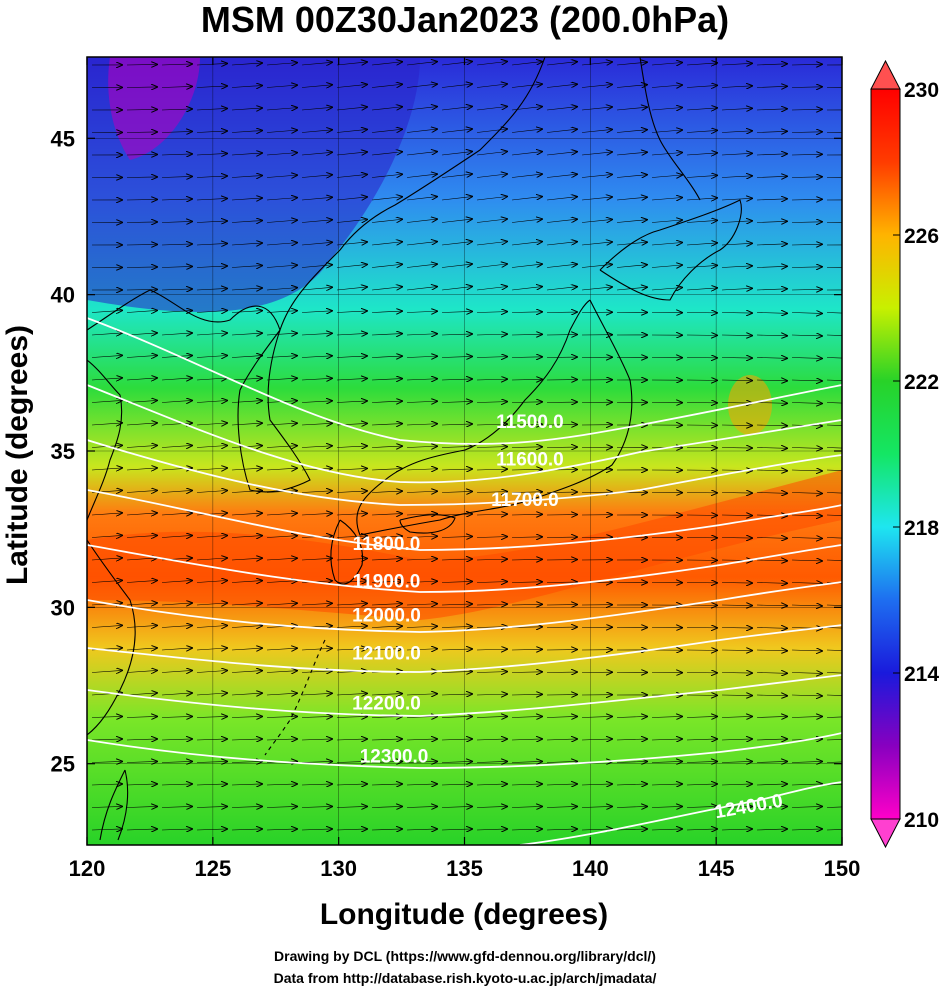 The image size is (950, 993). What do you see at coordinates (338, 868) in the screenshot?
I see `x-tick-label: 130` at bounding box center [338, 868].